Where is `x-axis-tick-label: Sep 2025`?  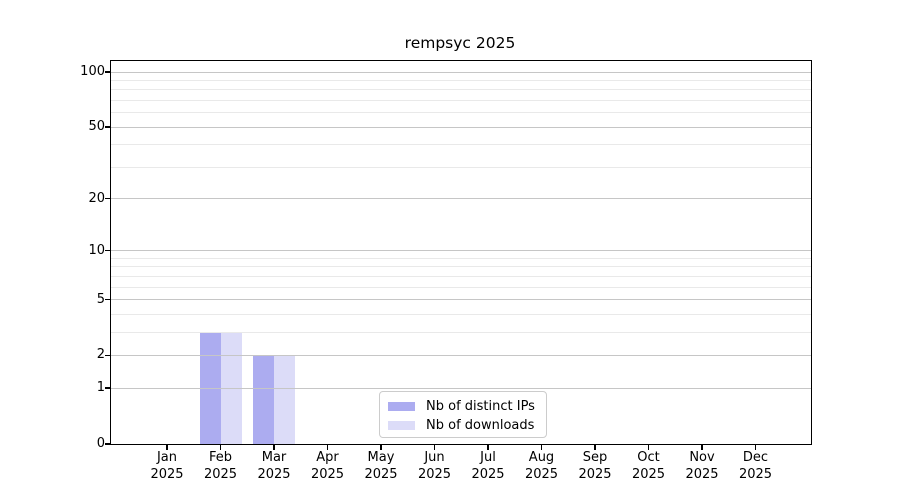
x-axis-tick-label: Sep 2025 is located at coordinates (595, 466).